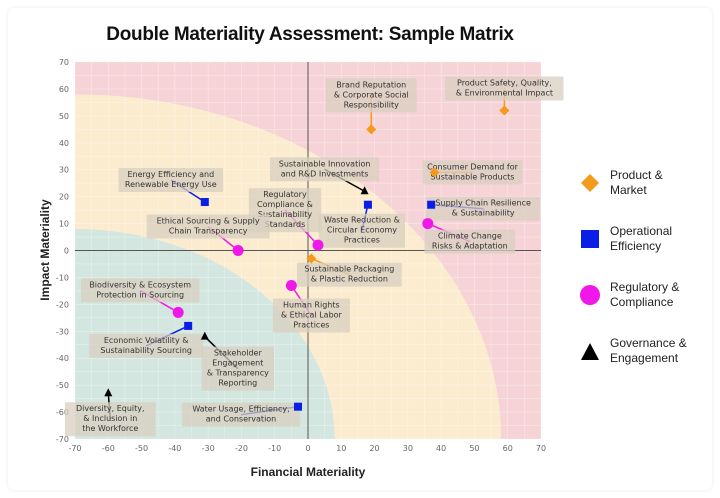 Image resolution: width=720 pixels, height=498 pixels. I want to click on svg-text: & Inclusion in, so click(110, 418).